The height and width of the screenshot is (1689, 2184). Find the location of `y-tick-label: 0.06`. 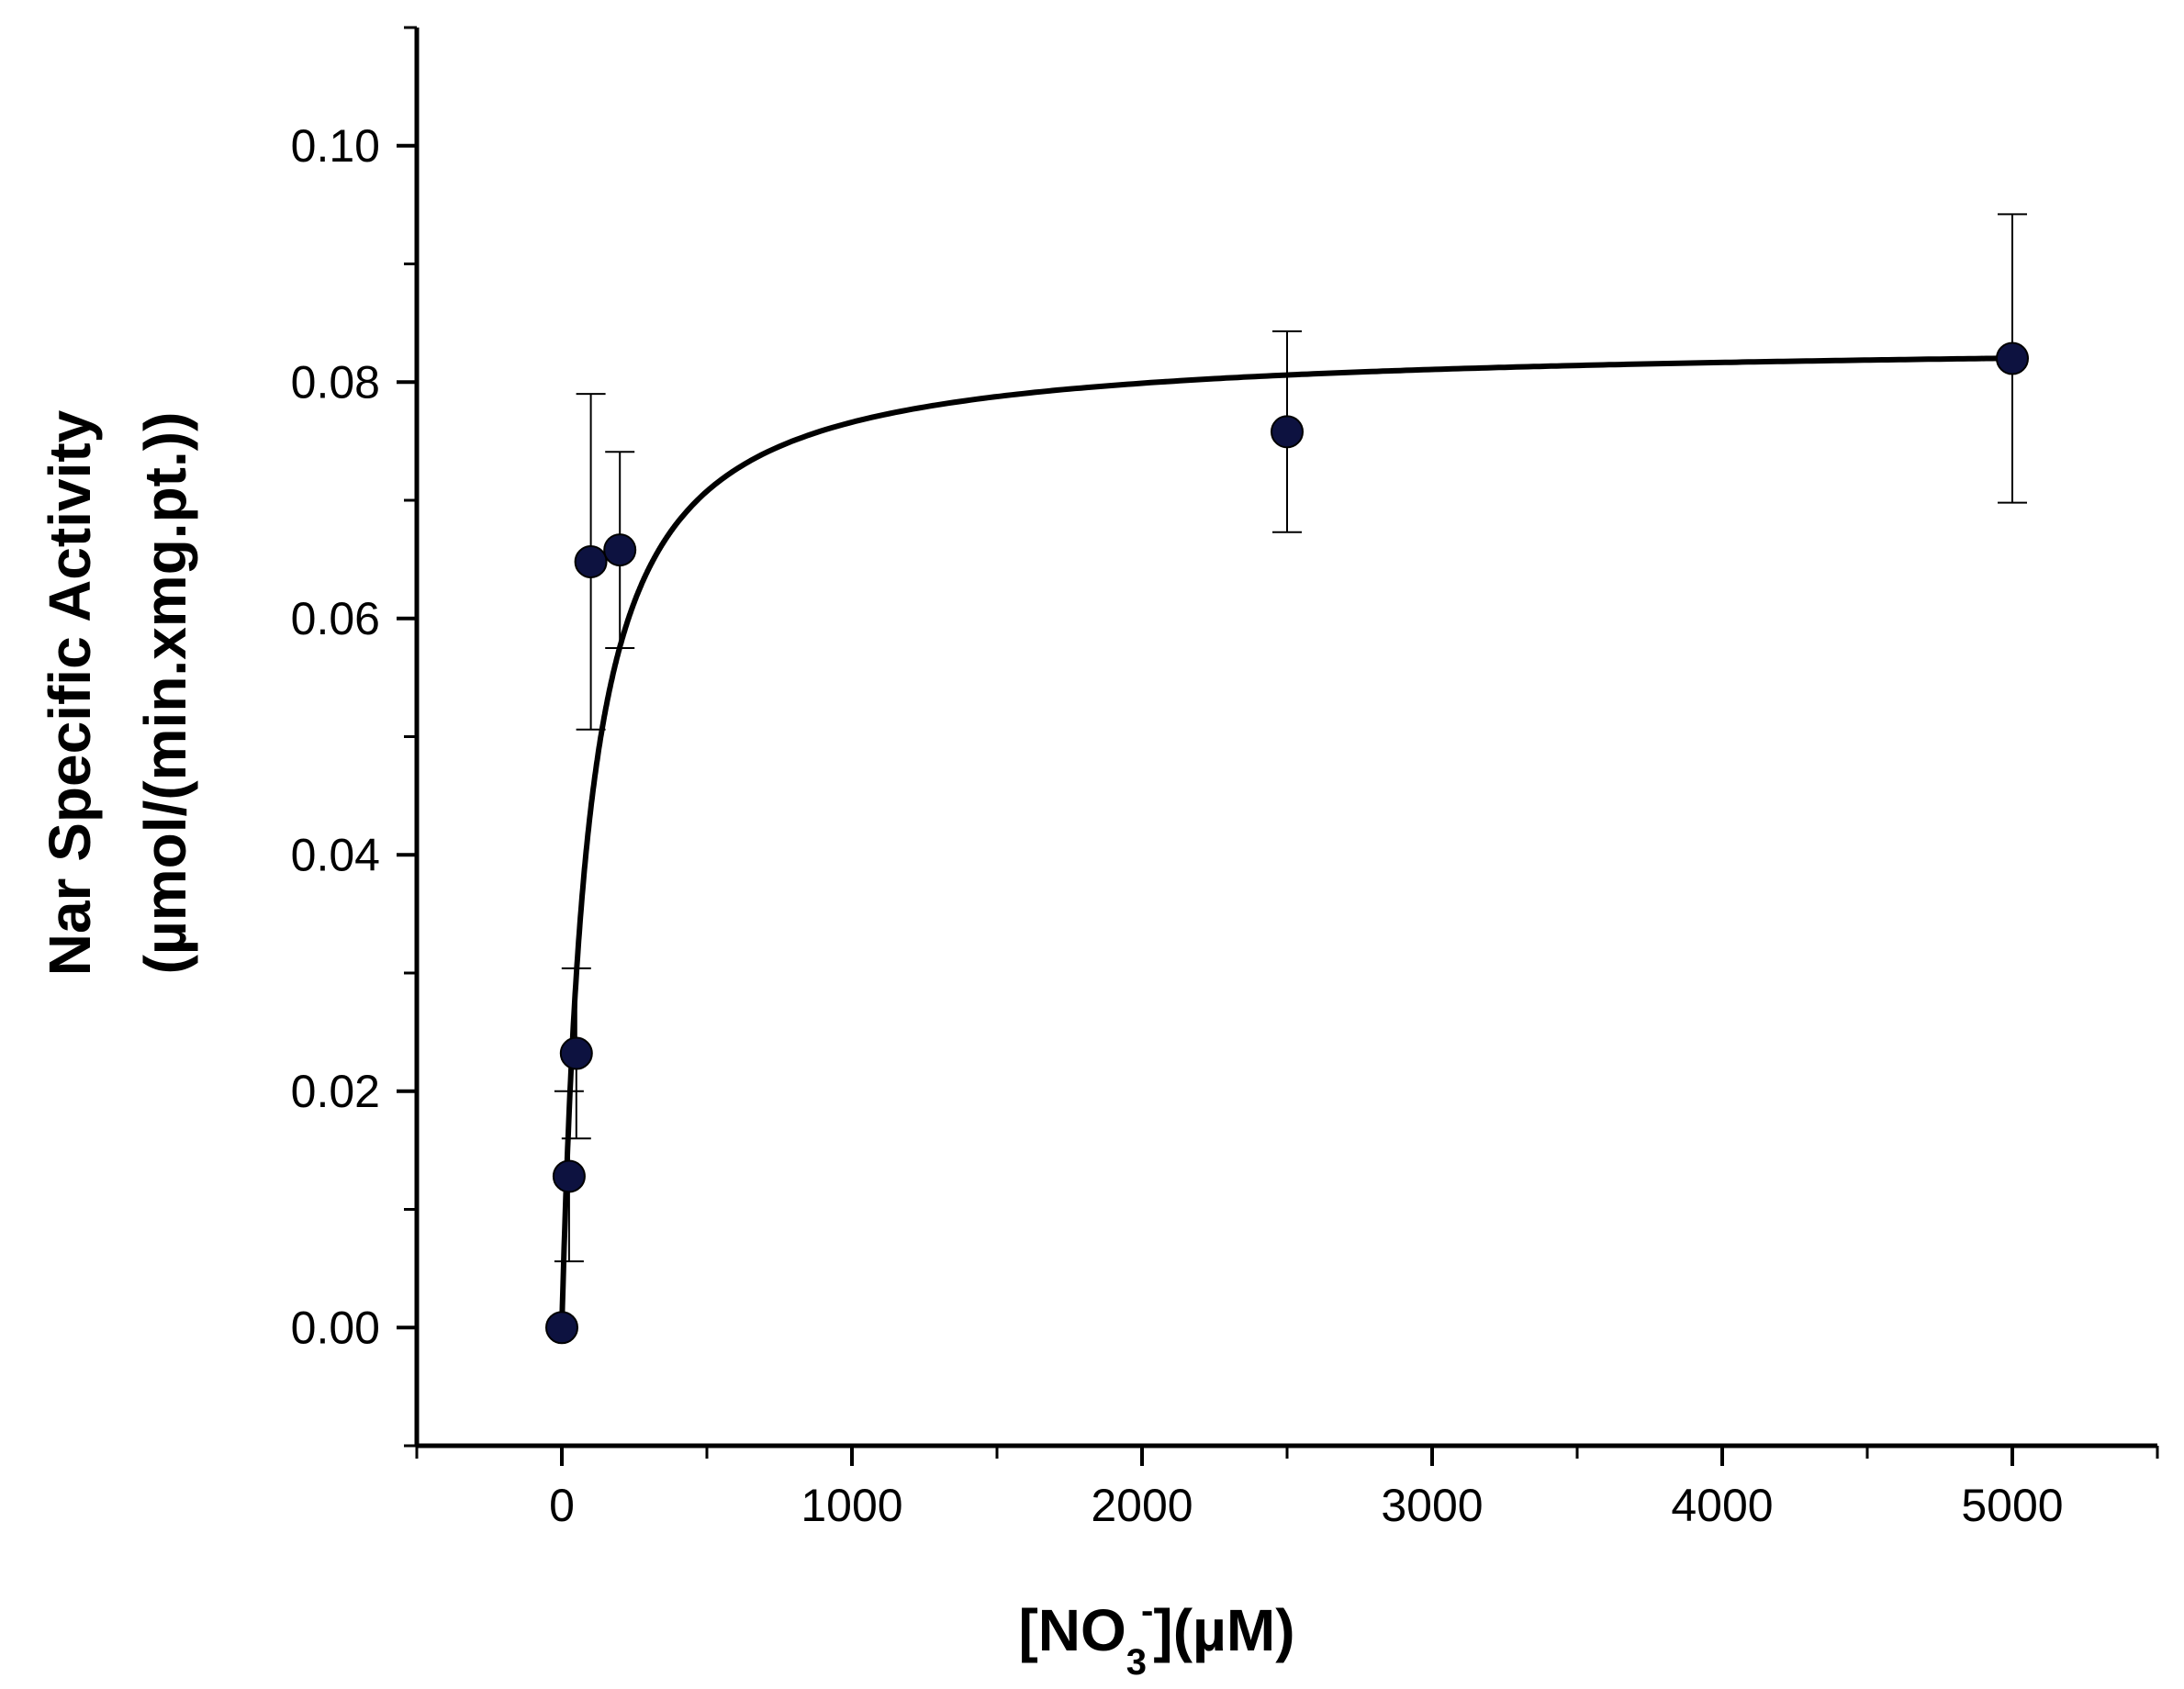

y-tick-label: 0.06 is located at coordinates (335, 619).